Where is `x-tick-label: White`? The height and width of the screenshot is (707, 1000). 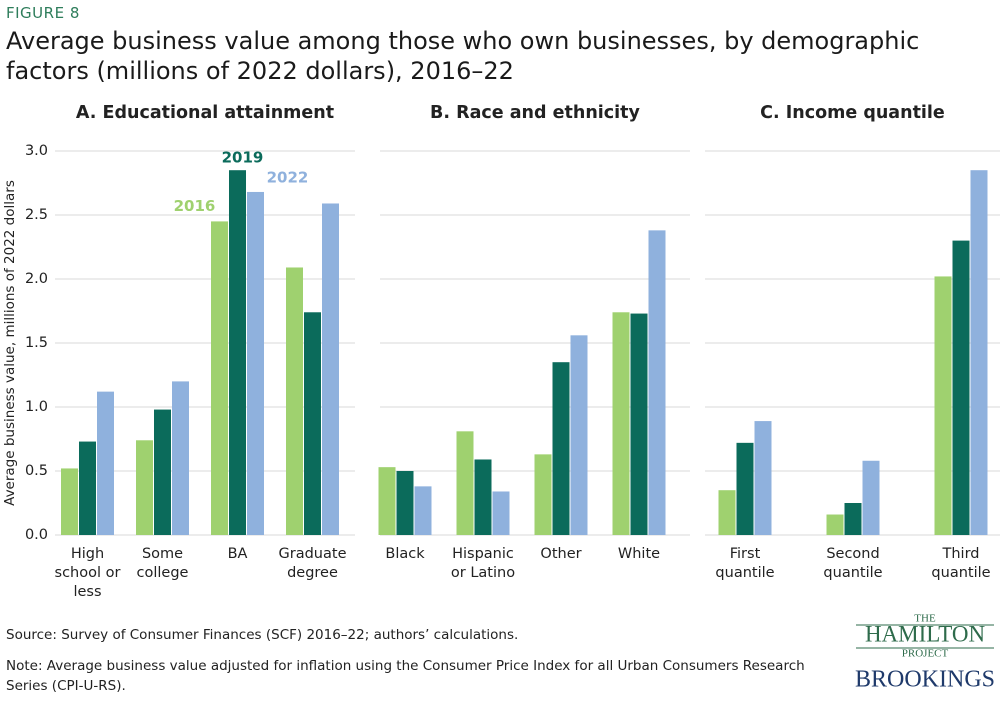
x-tick-label: White is located at coordinates (639, 554).